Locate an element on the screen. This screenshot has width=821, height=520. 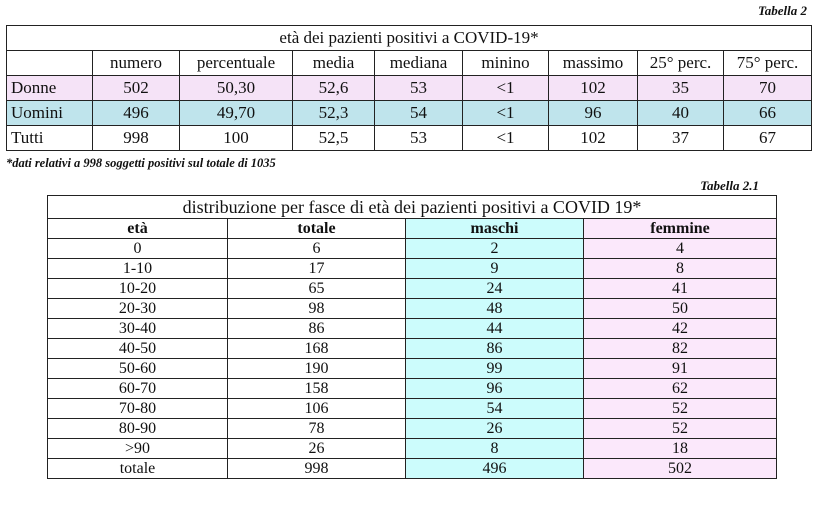
cell: 998 is located at coordinates (136, 138).